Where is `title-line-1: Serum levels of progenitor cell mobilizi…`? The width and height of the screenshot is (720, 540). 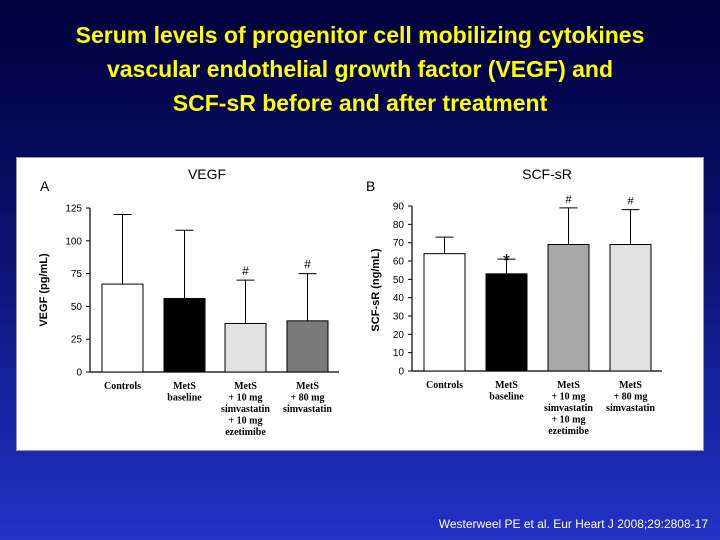
title-line-1: Serum levels of progenitor cell mobilizi… is located at coordinates (360, 35).